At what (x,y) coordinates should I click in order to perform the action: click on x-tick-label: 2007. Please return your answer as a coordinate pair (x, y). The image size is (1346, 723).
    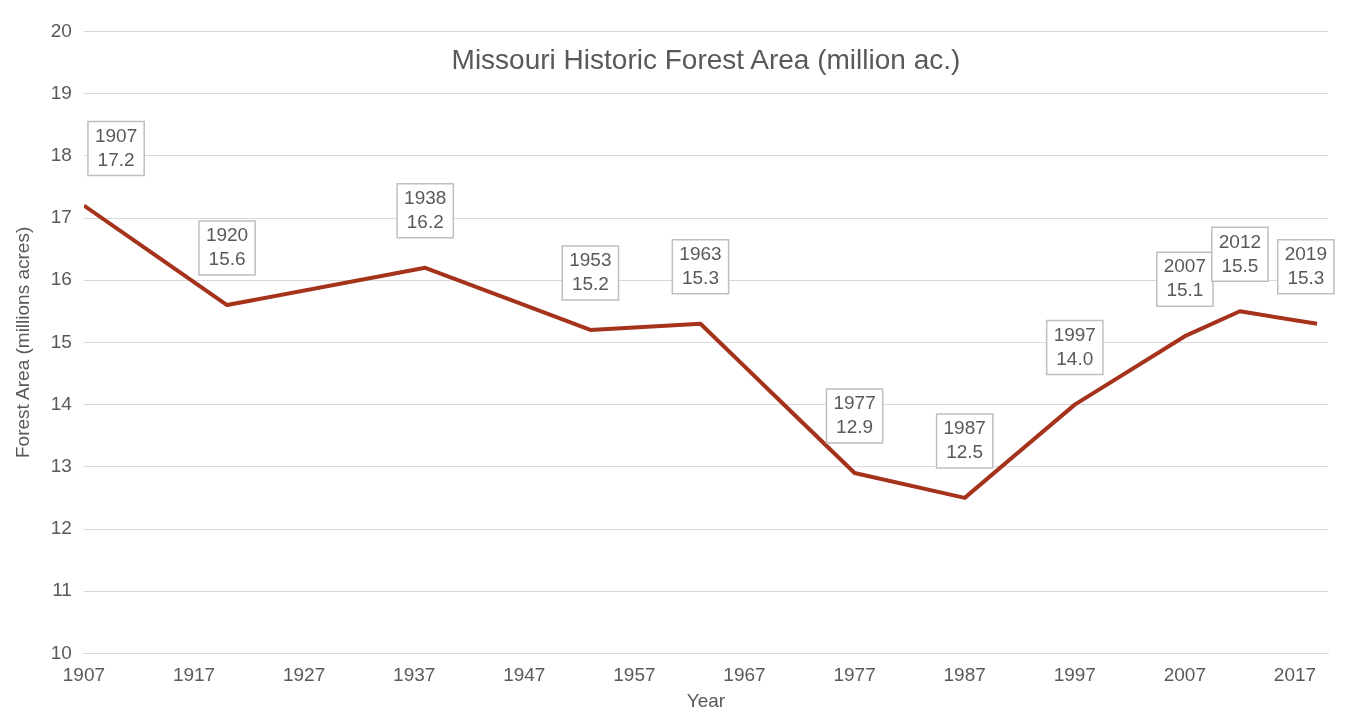
    Looking at the image, I should click on (1185, 675).